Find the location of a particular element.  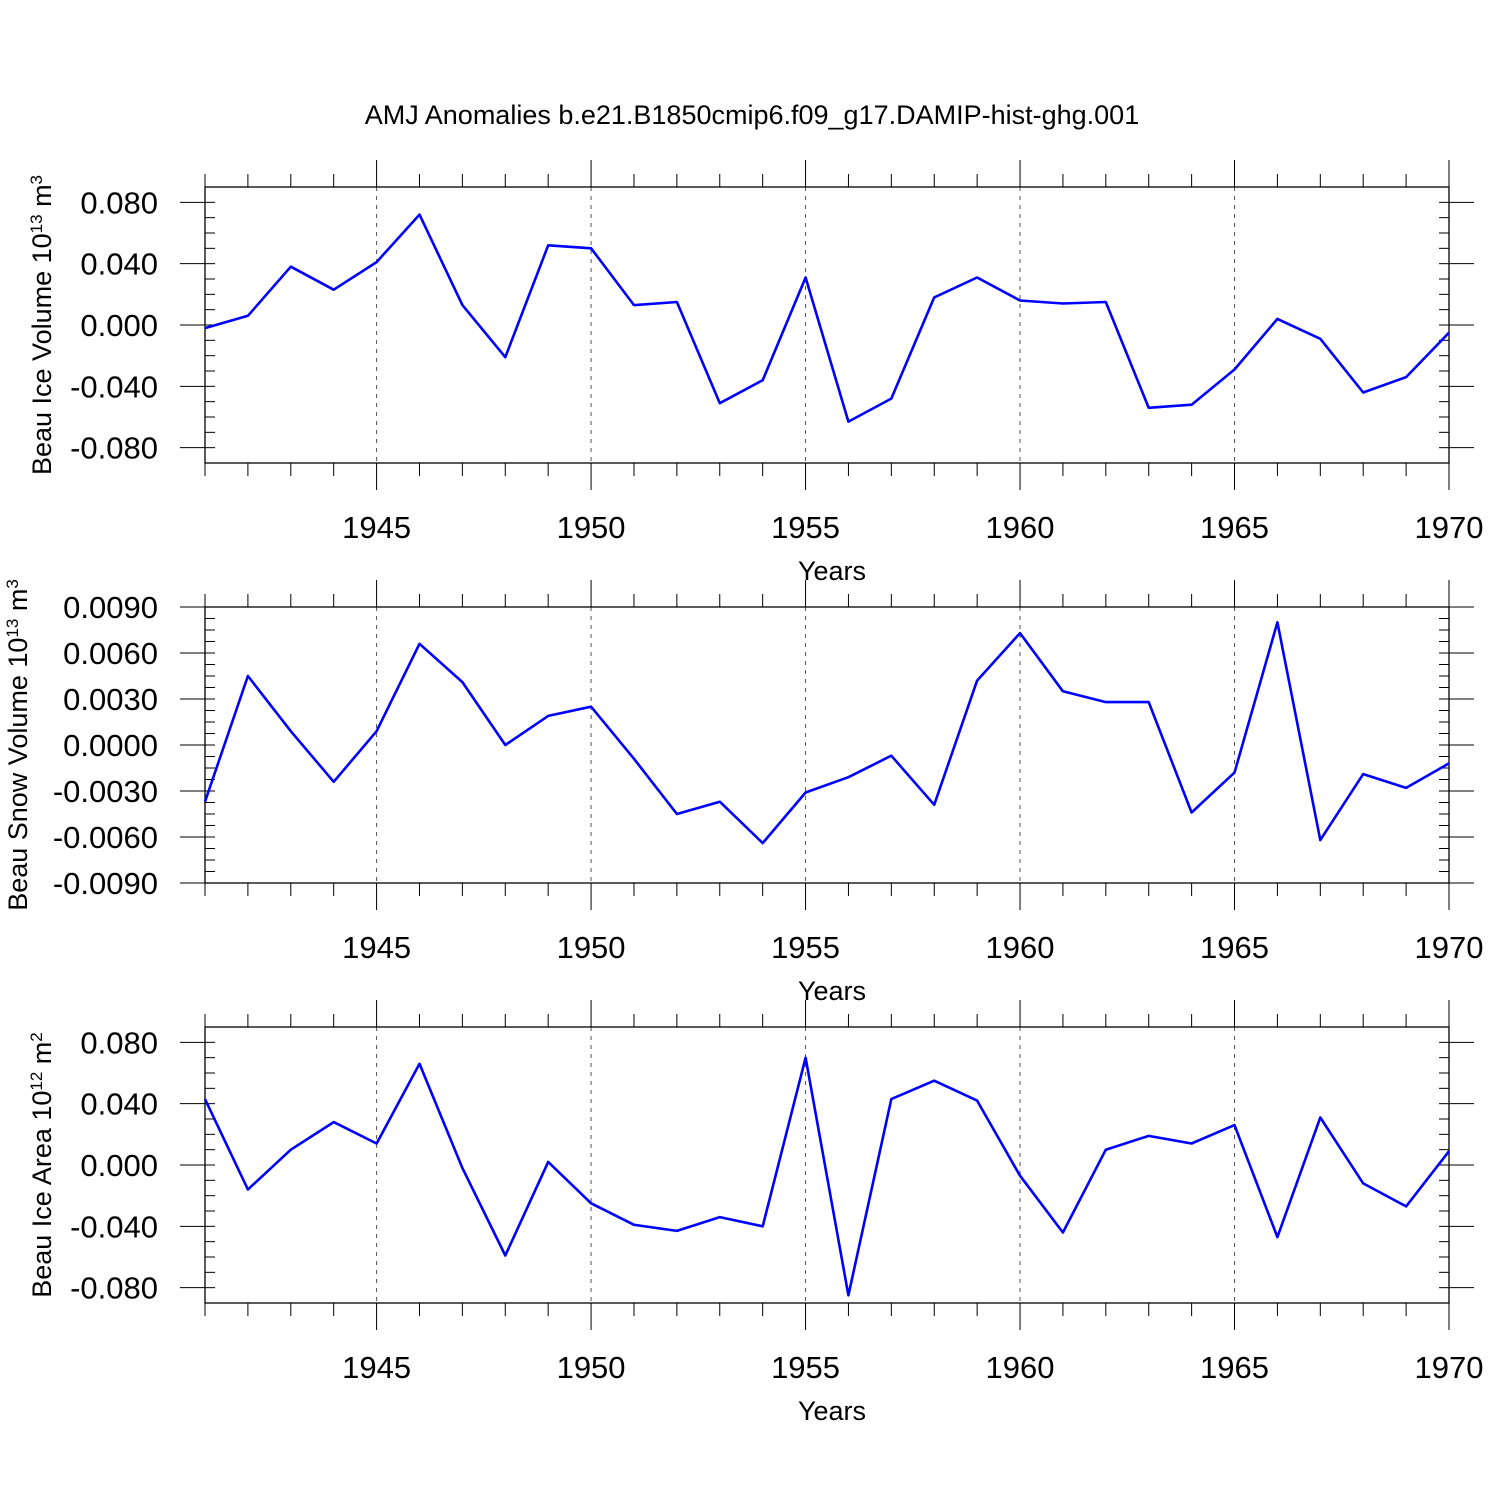

y-tick-label: 0.0060 is located at coordinates (110, 653).